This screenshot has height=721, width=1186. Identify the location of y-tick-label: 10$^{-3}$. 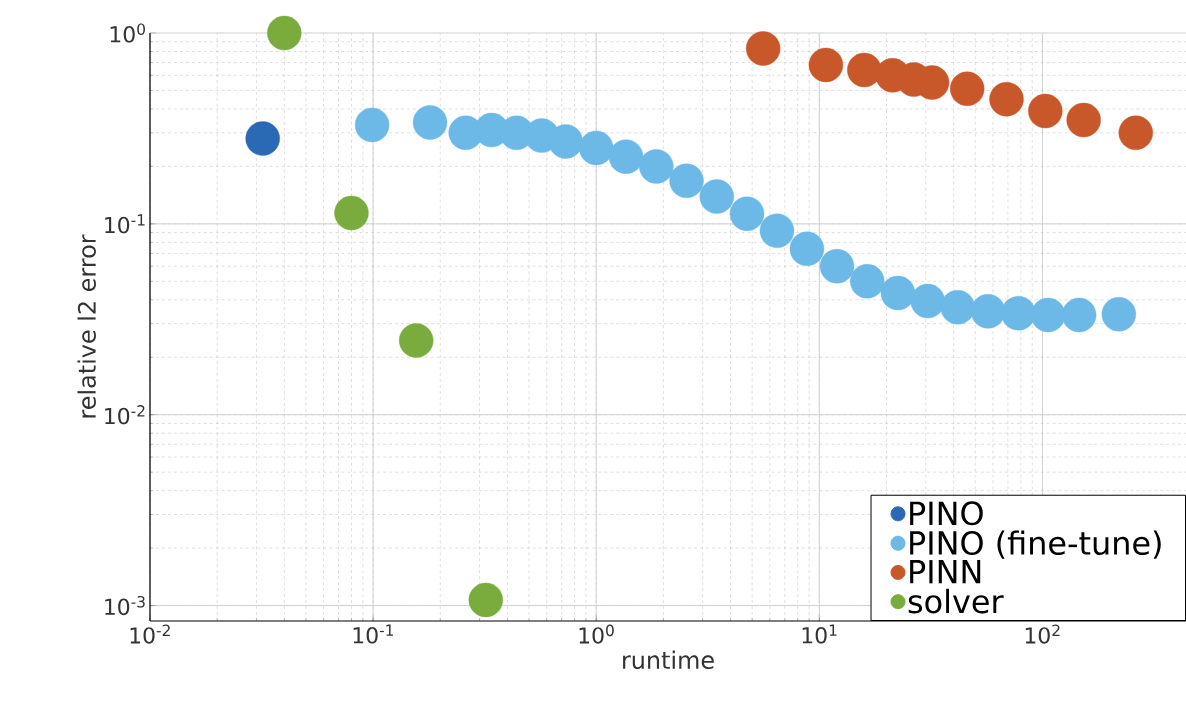
(125, 605).